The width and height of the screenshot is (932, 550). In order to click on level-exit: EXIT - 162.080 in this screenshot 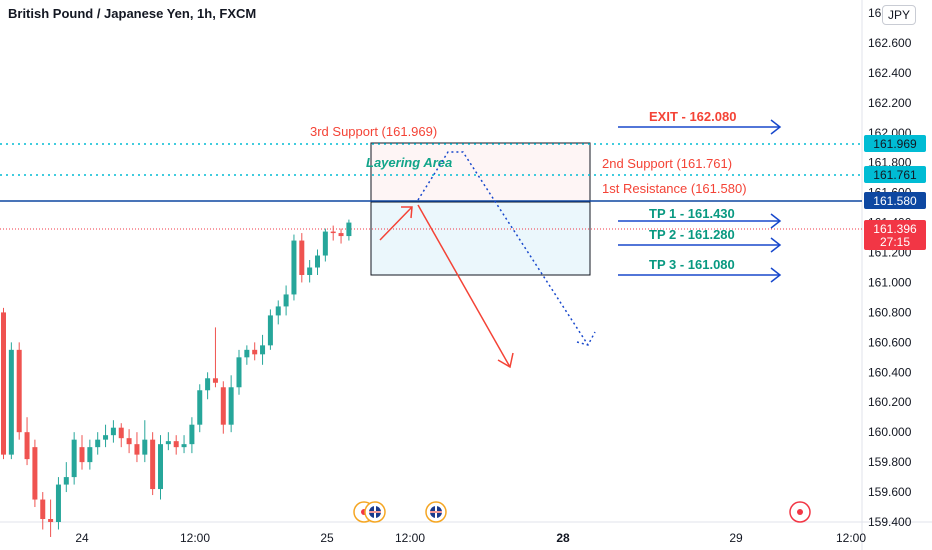, I will do `click(700, 122)`.